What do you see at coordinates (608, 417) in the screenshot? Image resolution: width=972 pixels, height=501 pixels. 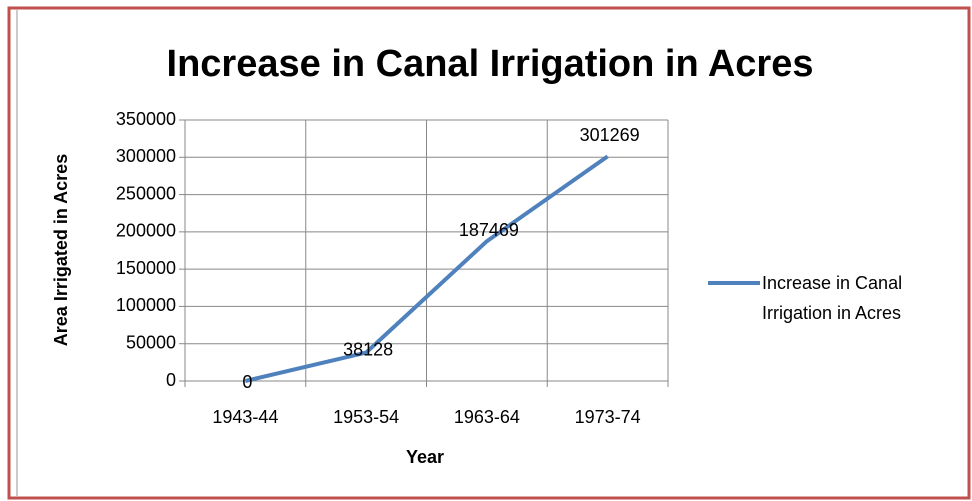 I see `x-tick-label: 1973-74` at bounding box center [608, 417].